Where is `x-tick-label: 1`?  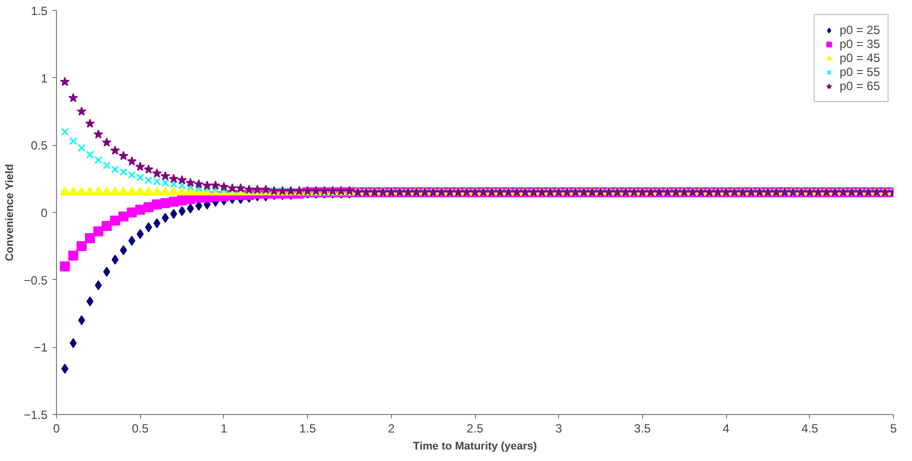 x-tick-label: 1 is located at coordinates (224, 429).